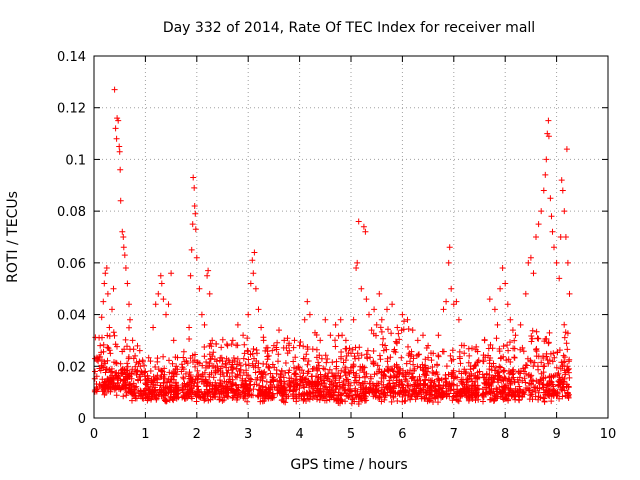 This screenshot has height=480, width=640. I want to click on y-tick-label: 0.12, so click(71, 109).